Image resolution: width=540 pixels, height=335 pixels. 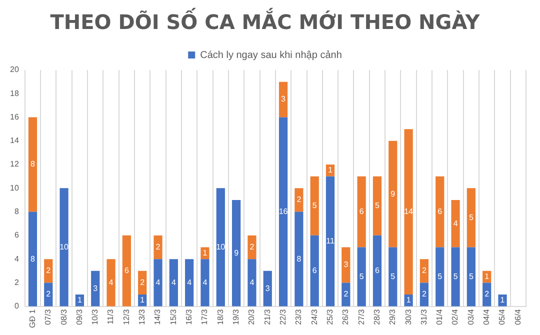 What do you see at coordinates (236, 316) in the screenshot?
I see `x-tick-label: 19/3` at bounding box center [236, 316].